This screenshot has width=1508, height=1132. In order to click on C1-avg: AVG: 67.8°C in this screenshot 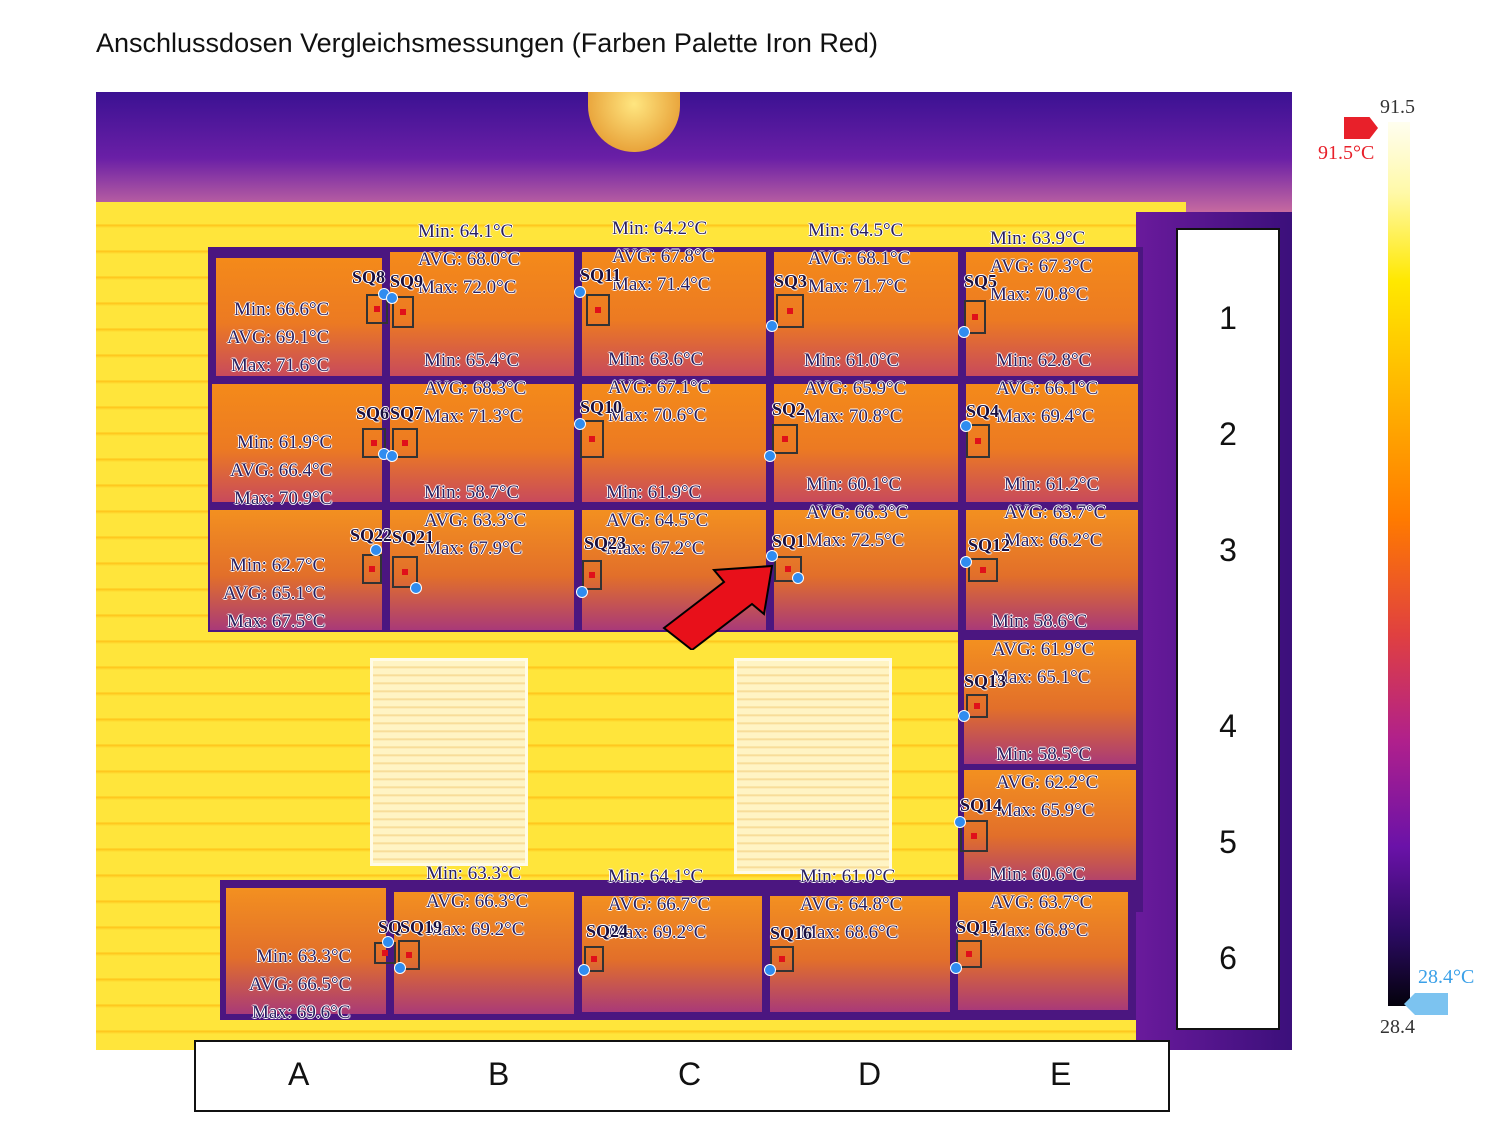, I will do `click(663, 256)`.